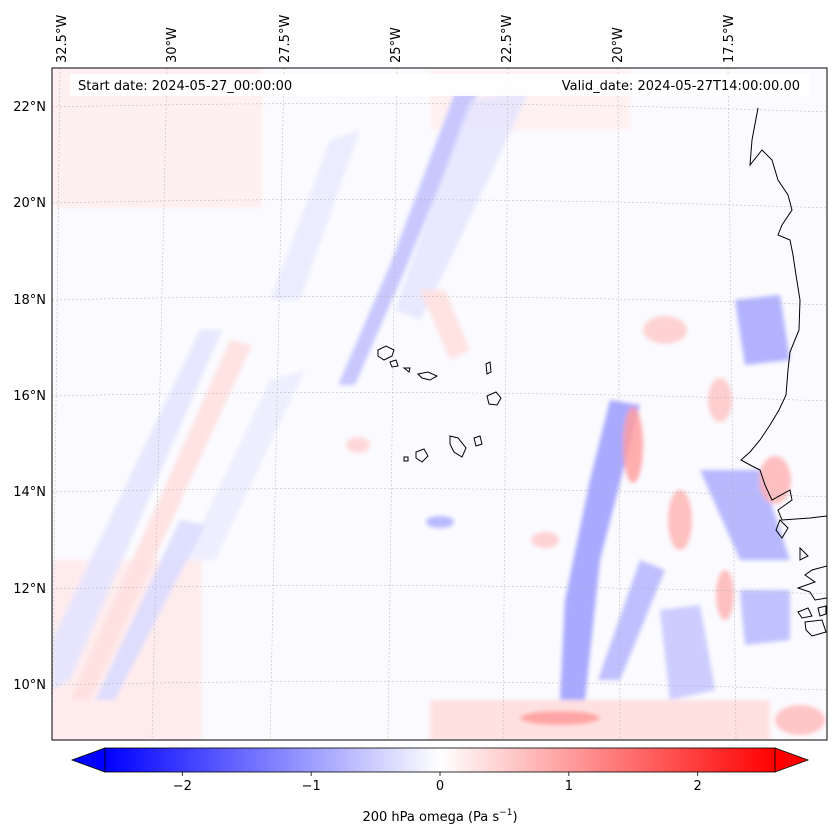  Describe the element at coordinates (172, 45) in the screenshot. I see `lon-label: 30°W` at that location.